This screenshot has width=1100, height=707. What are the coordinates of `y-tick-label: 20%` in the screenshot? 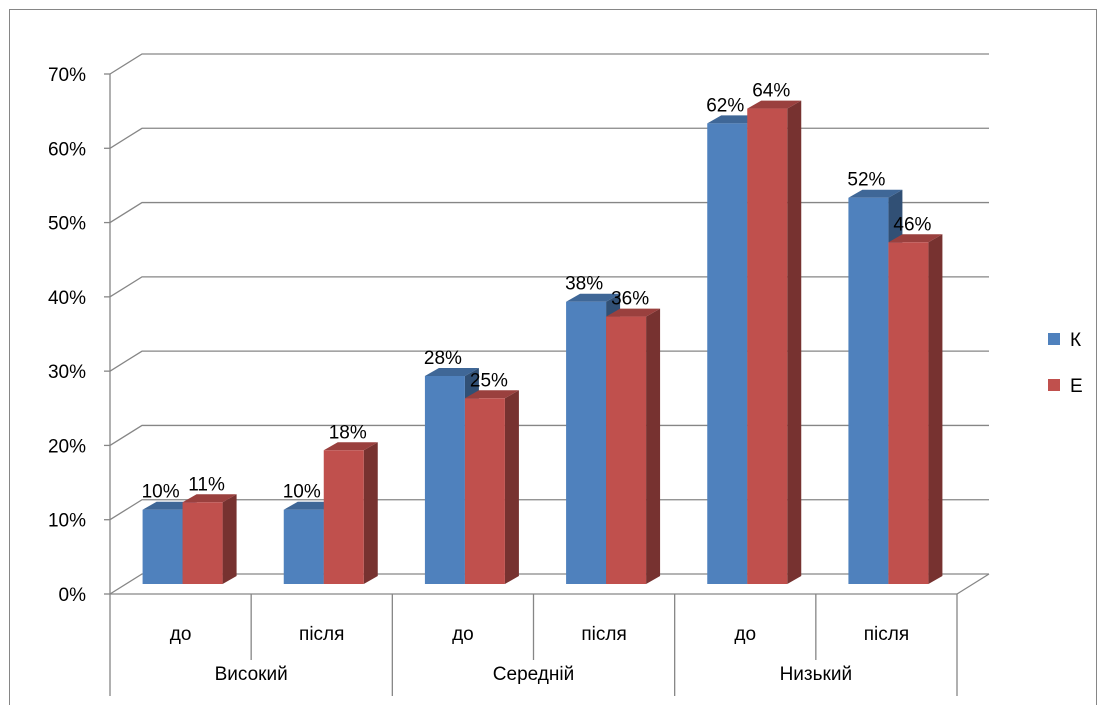 It's located at (67, 446).